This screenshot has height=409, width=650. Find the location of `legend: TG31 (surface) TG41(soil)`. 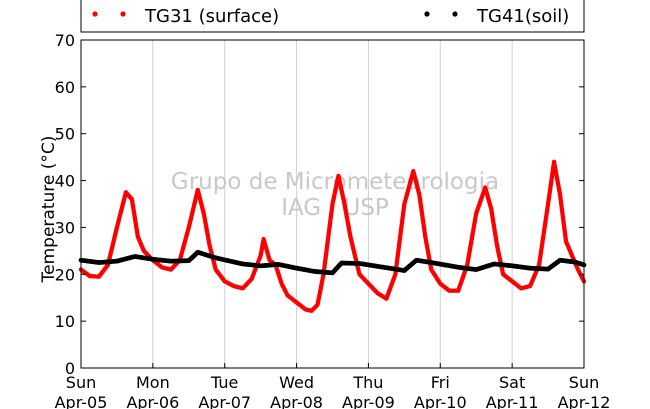

legend: TG31 (surface) TG41(soil) is located at coordinates (332, 16).